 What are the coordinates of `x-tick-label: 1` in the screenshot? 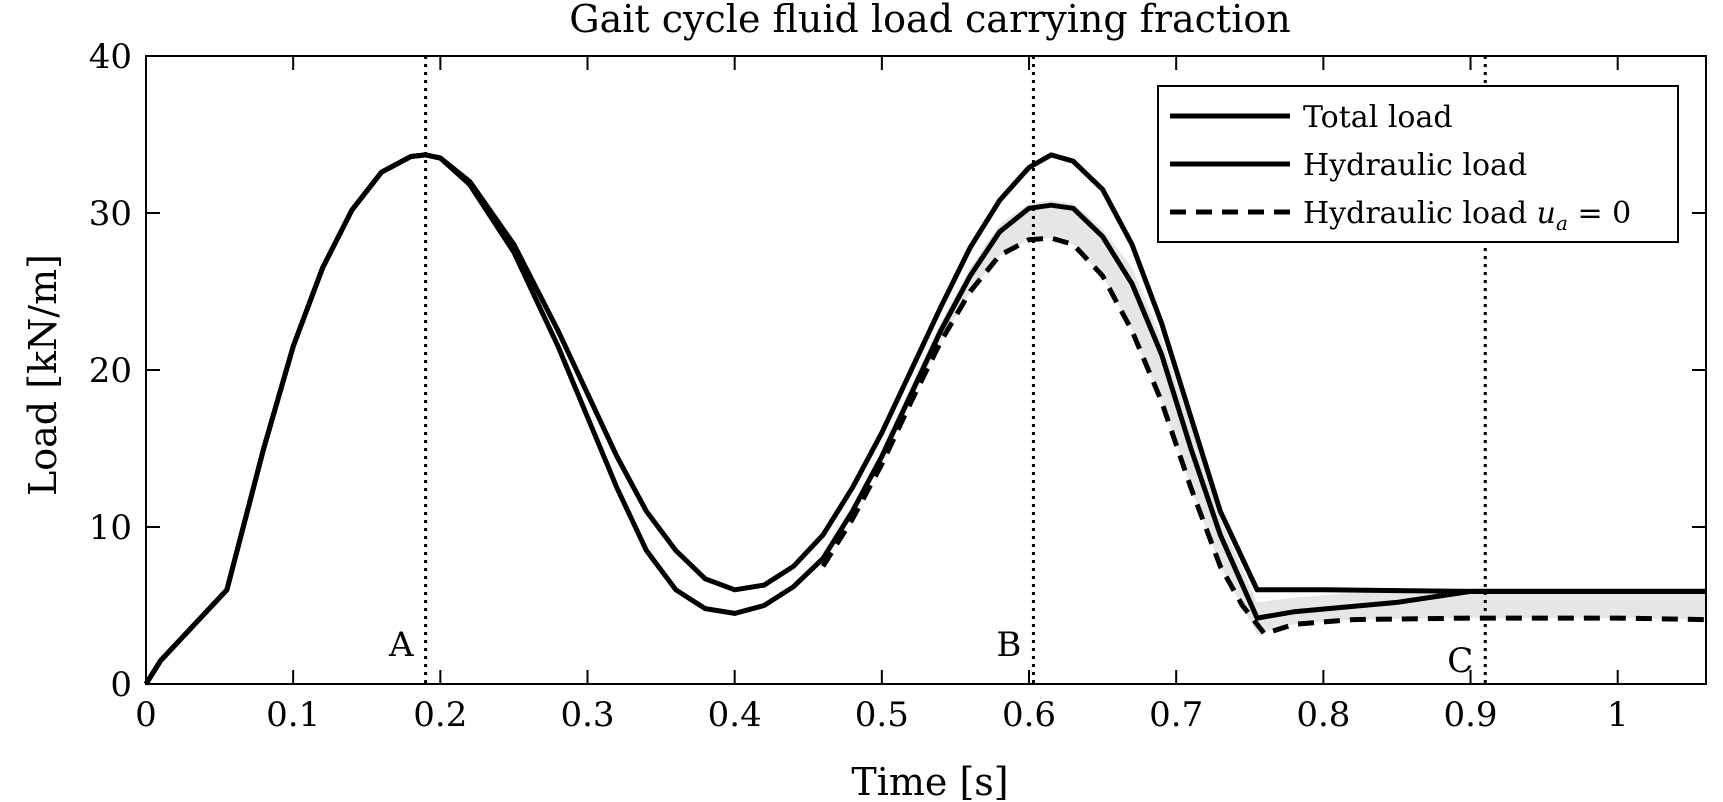 It's located at (1618, 715).